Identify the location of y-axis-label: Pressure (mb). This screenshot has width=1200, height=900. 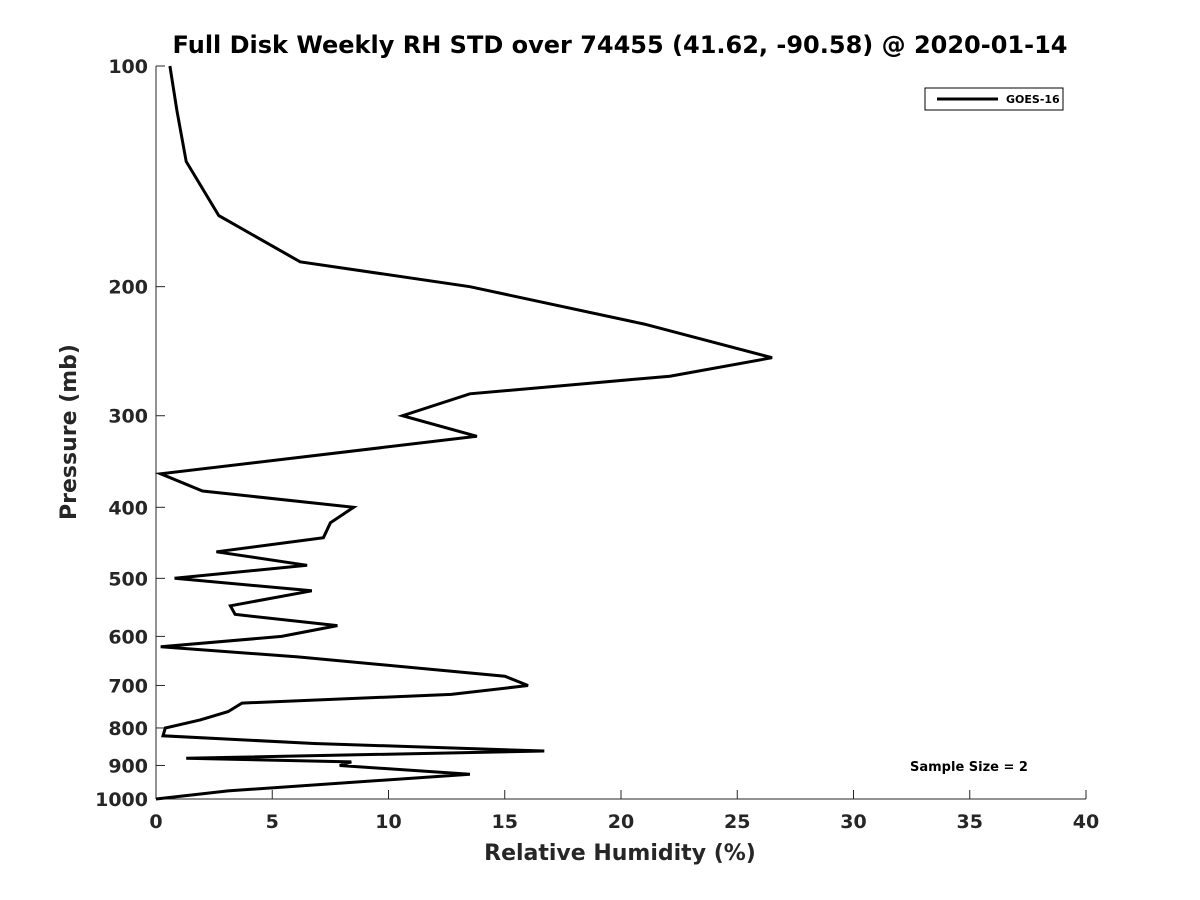
(69, 432).